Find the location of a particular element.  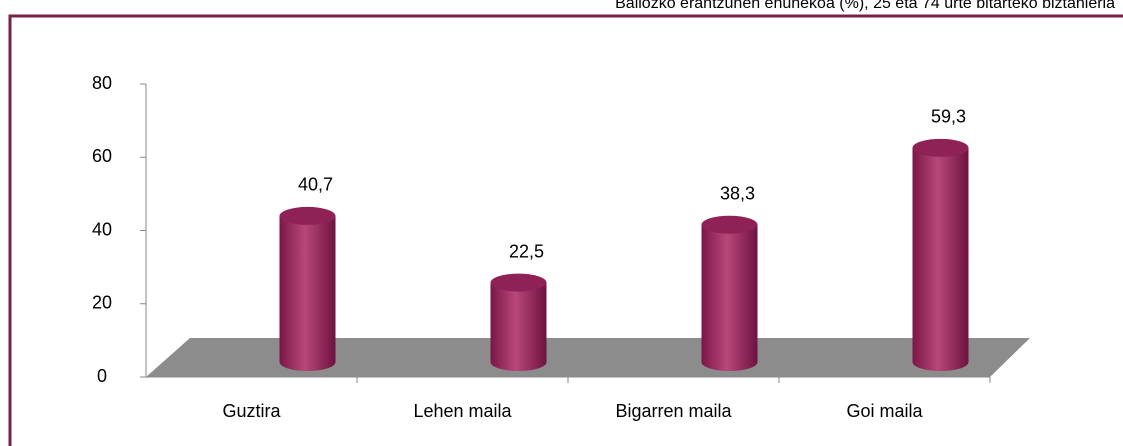

value-label: 22,5 is located at coordinates (526, 251).